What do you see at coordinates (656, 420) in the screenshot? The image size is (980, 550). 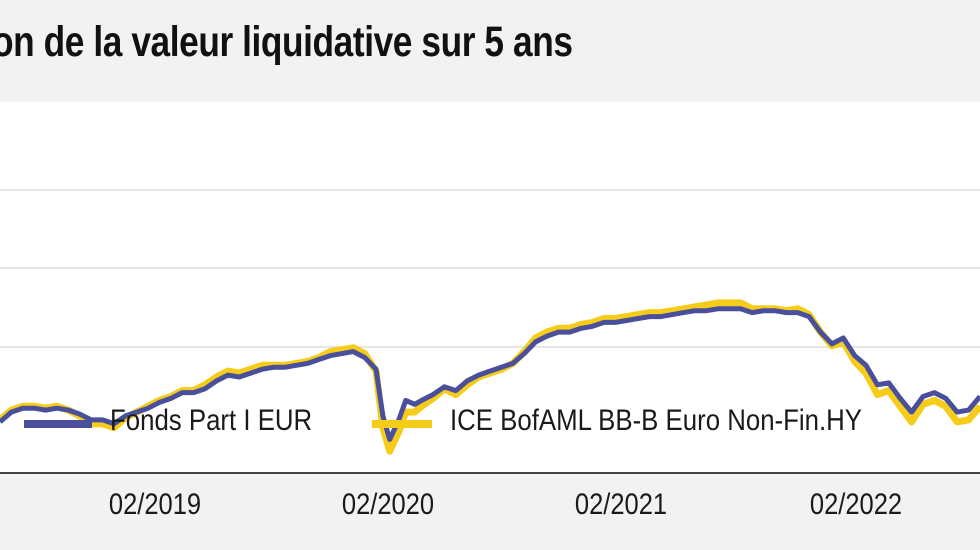 I see `legend-label-index: ICE BofAML BB-B Euro Non-Fin.HY` at bounding box center [656, 420].